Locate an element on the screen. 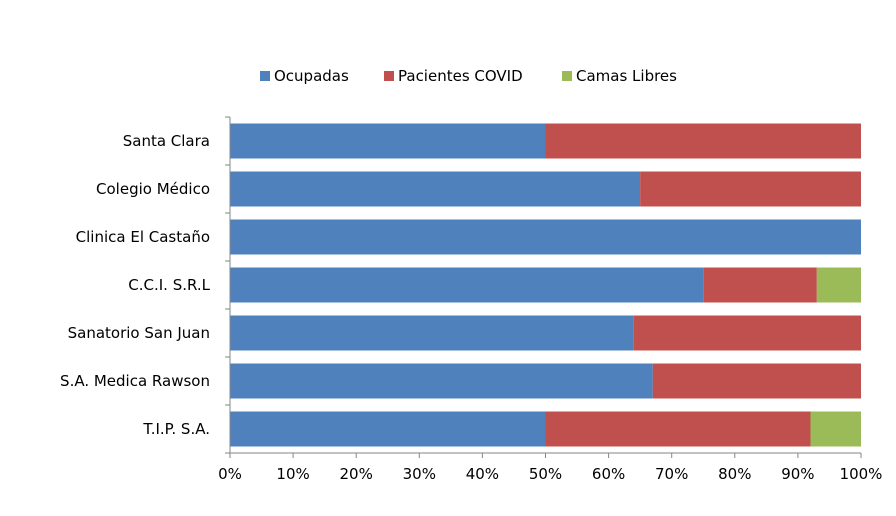 This screenshot has height=516, width=896. x-tick-label: 40% is located at coordinates (482, 474).